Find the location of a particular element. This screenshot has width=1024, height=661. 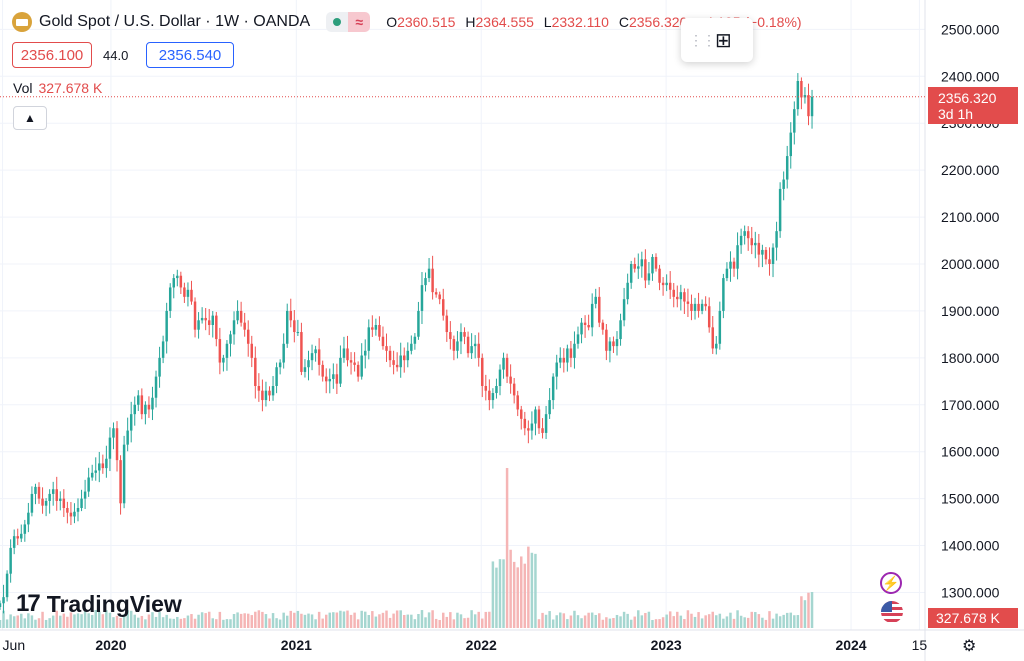

volume-value: 327.678 K is located at coordinates (70, 88).